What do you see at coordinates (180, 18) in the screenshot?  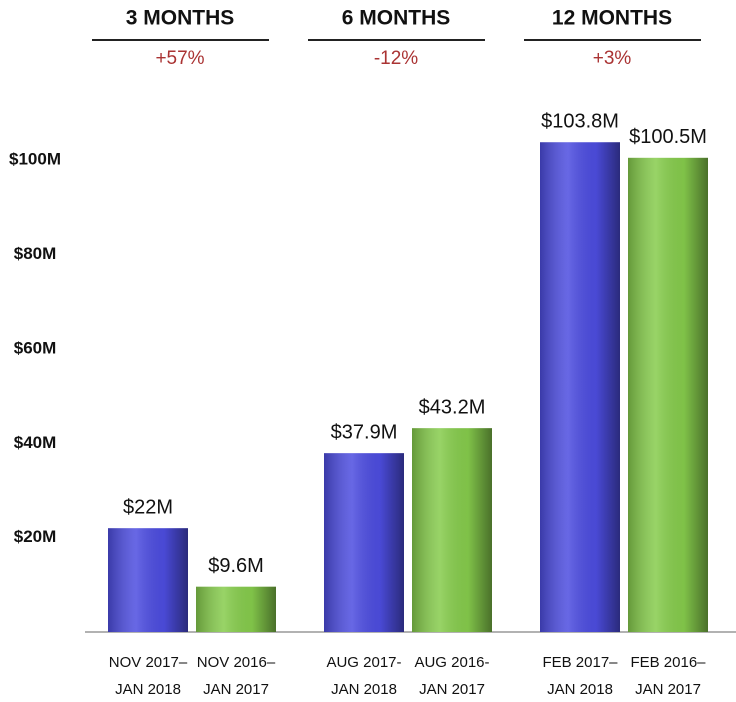 I see `group-title: 3 MONTHS` at bounding box center [180, 18].